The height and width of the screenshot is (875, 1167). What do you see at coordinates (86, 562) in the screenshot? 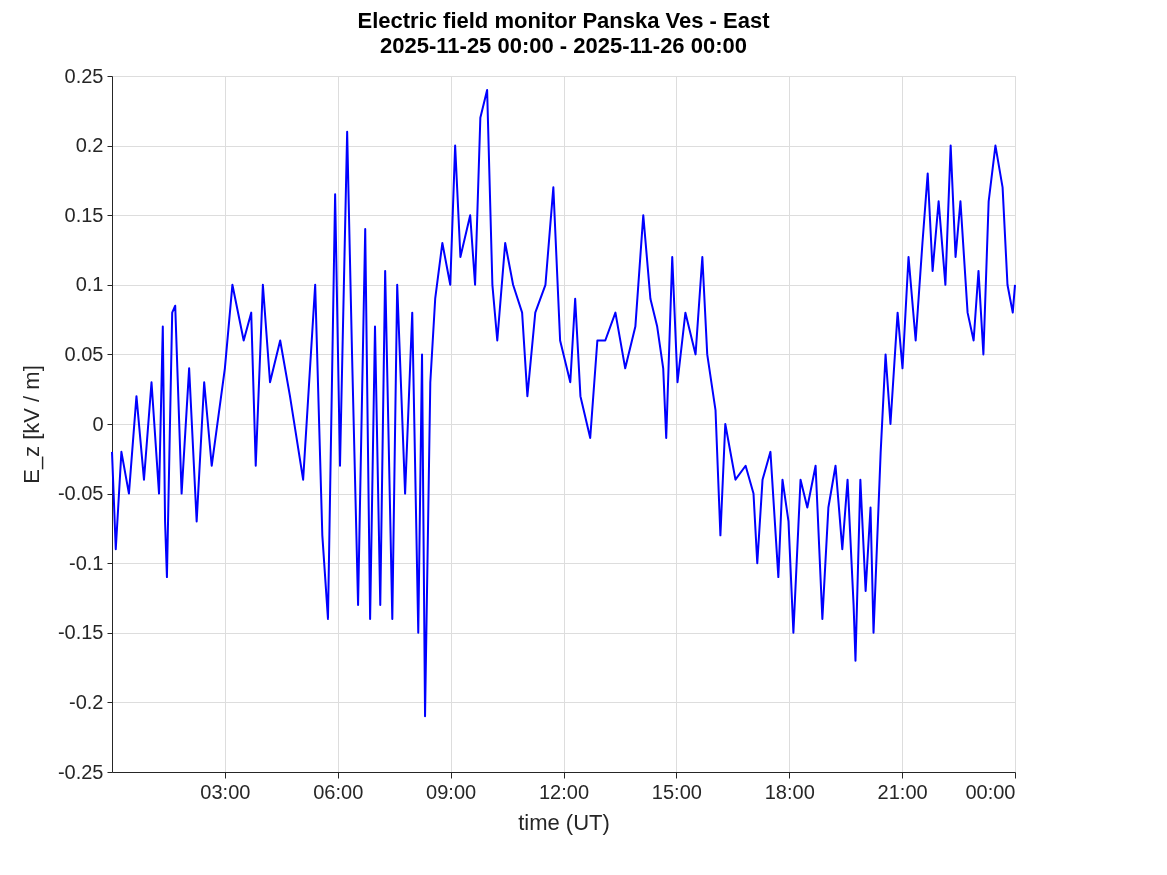
I see `y-tick-label: -0.1` at bounding box center [86, 562].